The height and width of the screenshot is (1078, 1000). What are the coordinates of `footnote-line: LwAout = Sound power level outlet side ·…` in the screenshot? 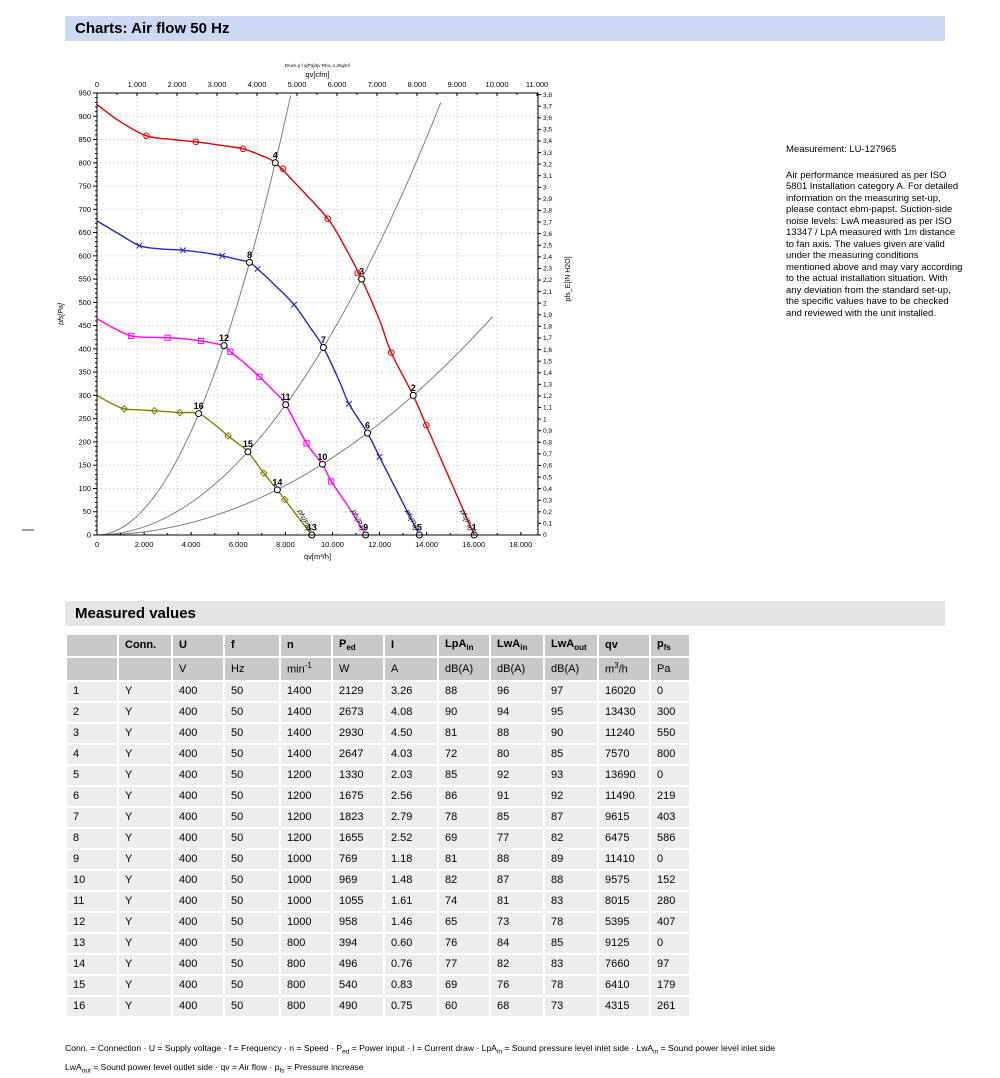 It's located at (214, 1068).